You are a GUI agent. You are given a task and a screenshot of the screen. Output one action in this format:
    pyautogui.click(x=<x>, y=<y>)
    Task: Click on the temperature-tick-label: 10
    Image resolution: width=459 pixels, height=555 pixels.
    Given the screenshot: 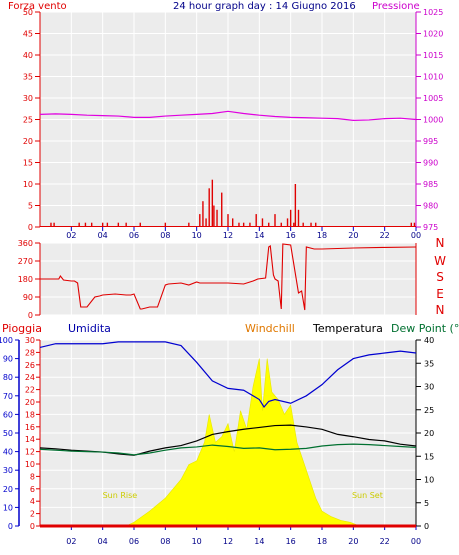 What is the action you would take?
    pyautogui.click(x=429, y=480)
    